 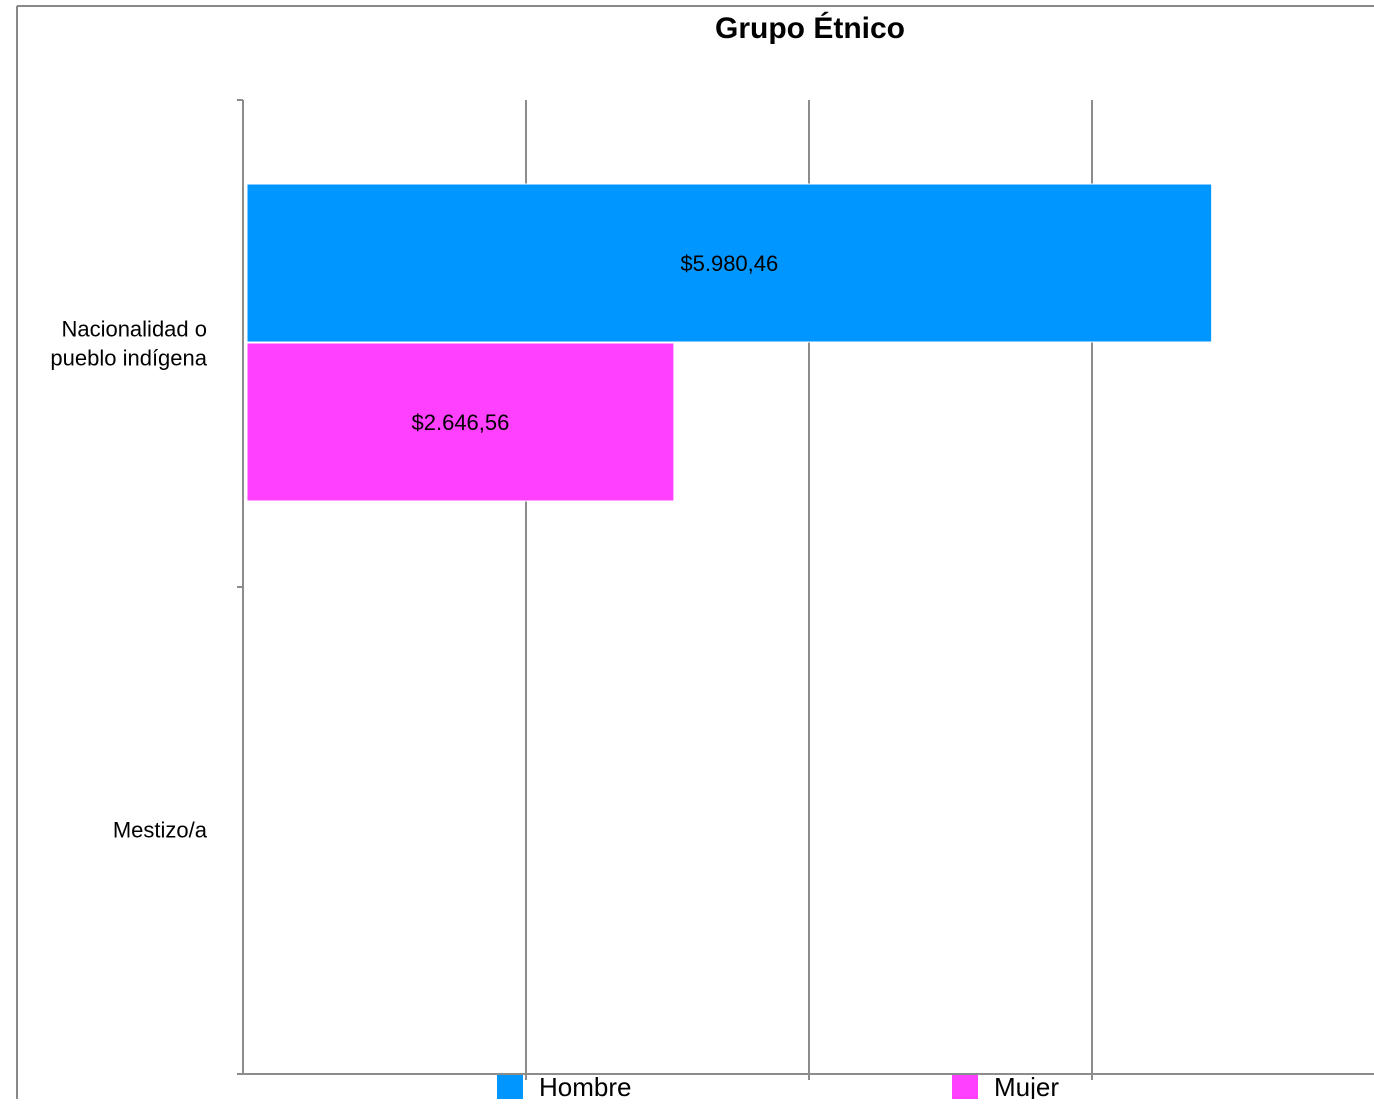 I want to click on legend-label: Hombre, so click(x=585, y=1085).